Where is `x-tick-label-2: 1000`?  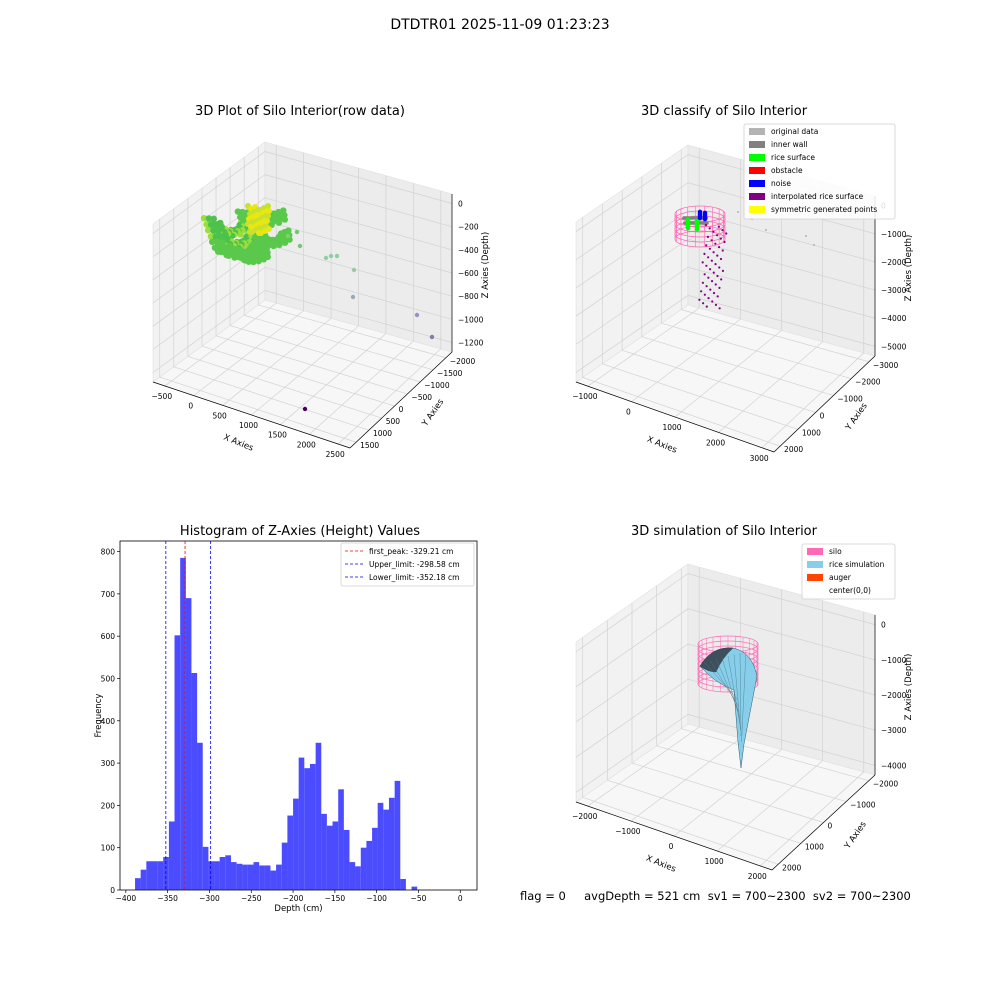 x-tick-label-2: 1000 is located at coordinates (671, 427).